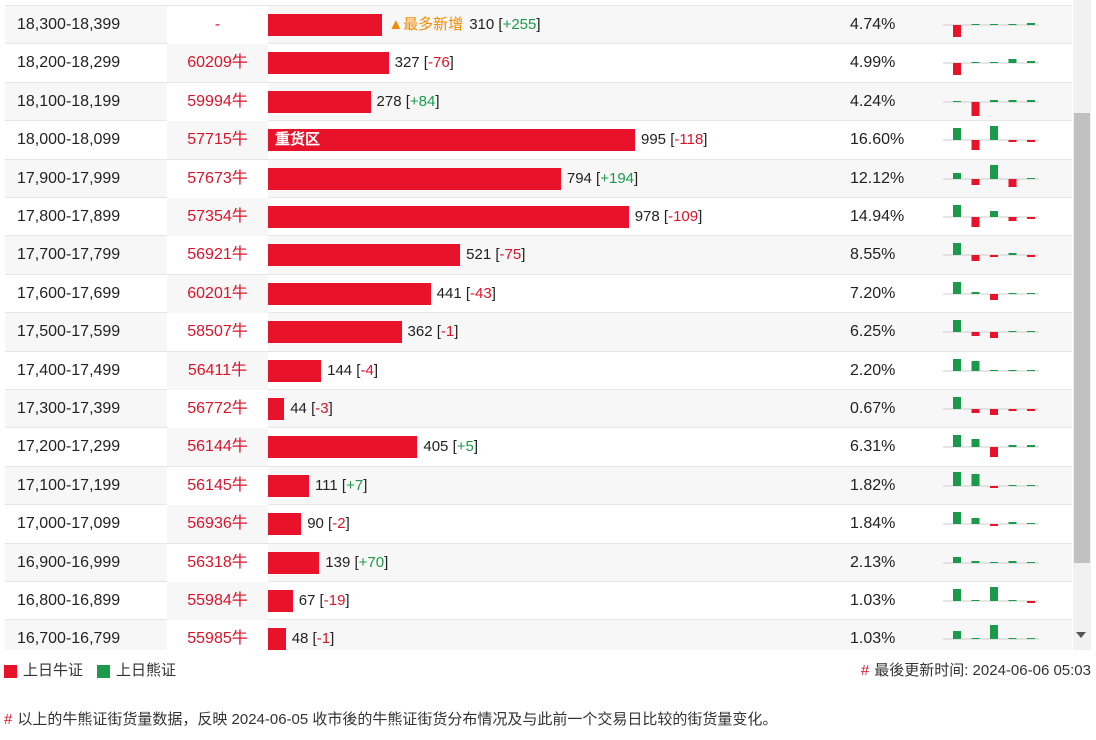 This screenshot has width=1096, height=740. I want to click on table-row: 17,000-17,099 56936牛 90 [-2] 1.84%, so click(538, 524).